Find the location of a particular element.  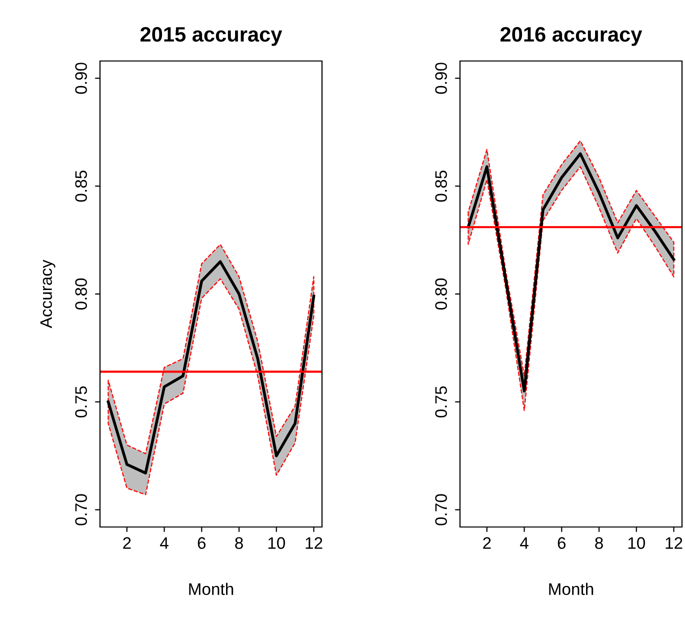

line-series is located at coordinates (211, 367).